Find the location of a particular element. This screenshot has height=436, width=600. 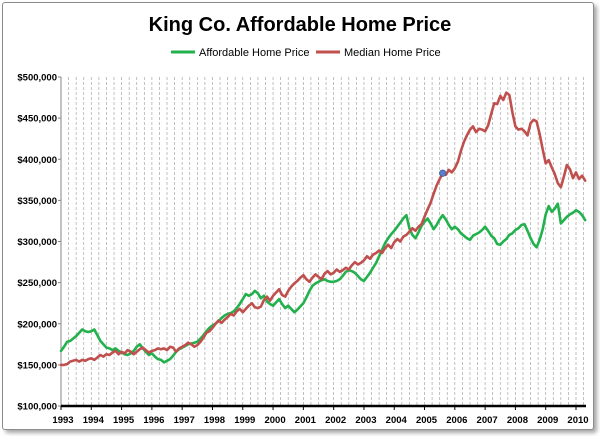

y-tick-label: $150,000 is located at coordinates (37, 365).